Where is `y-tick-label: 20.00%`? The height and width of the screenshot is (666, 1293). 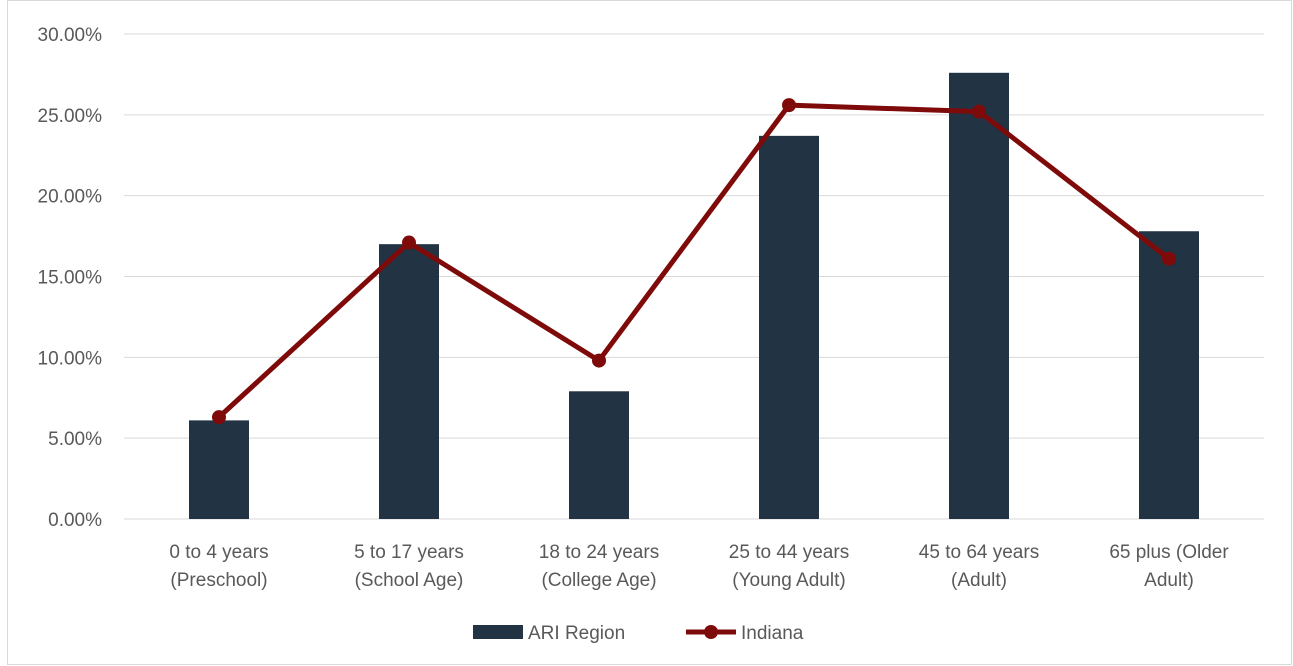
y-tick-label: 20.00% is located at coordinates (70, 197).